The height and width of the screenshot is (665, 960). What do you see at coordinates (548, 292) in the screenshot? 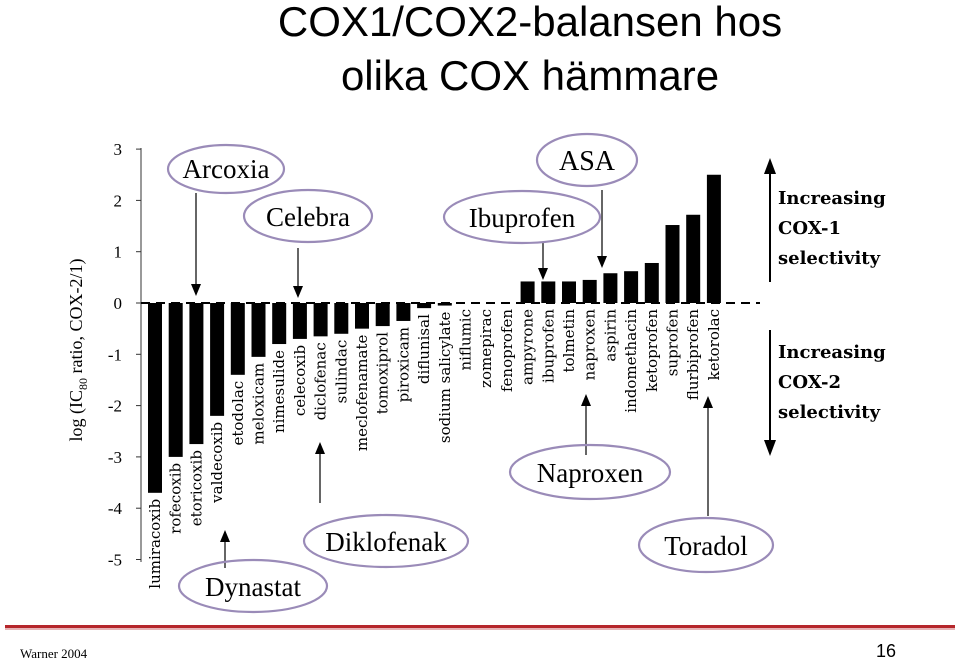
I see `bar-ibuprofen` at bounding box center [548, 292].